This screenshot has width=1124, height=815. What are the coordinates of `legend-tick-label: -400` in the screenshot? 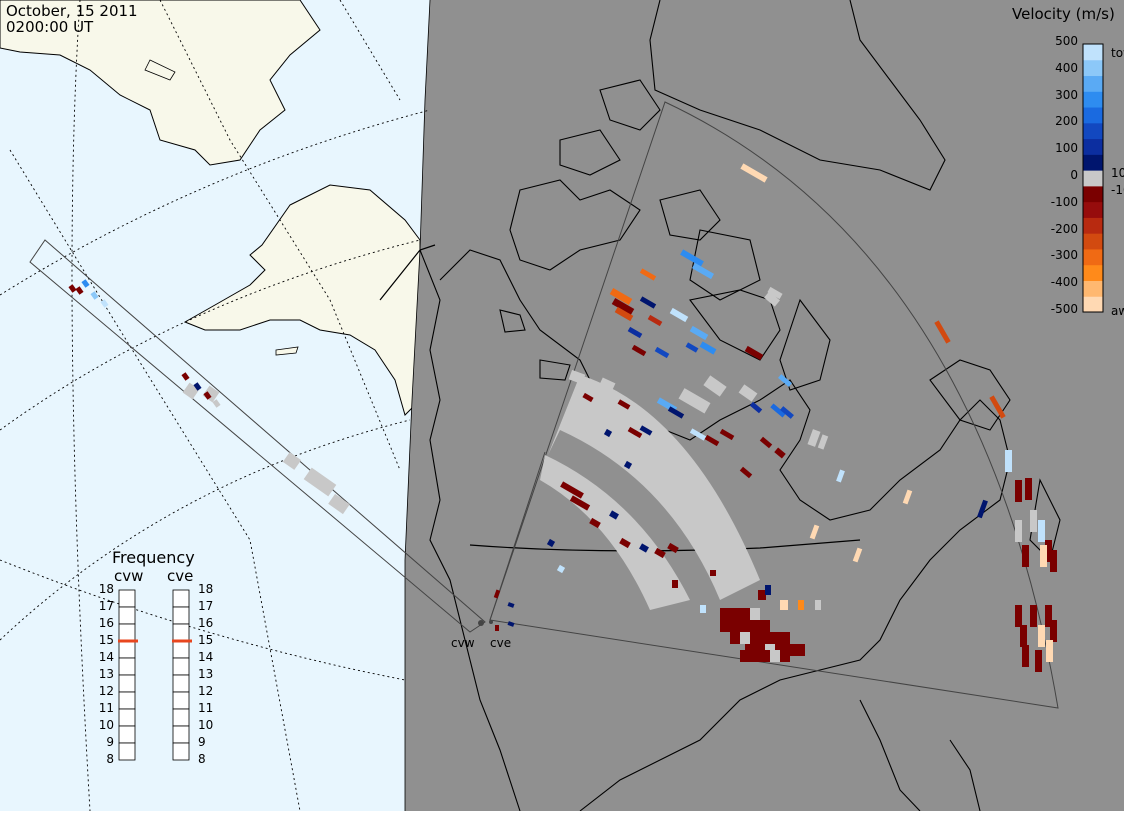 It's located at (1064, 282).